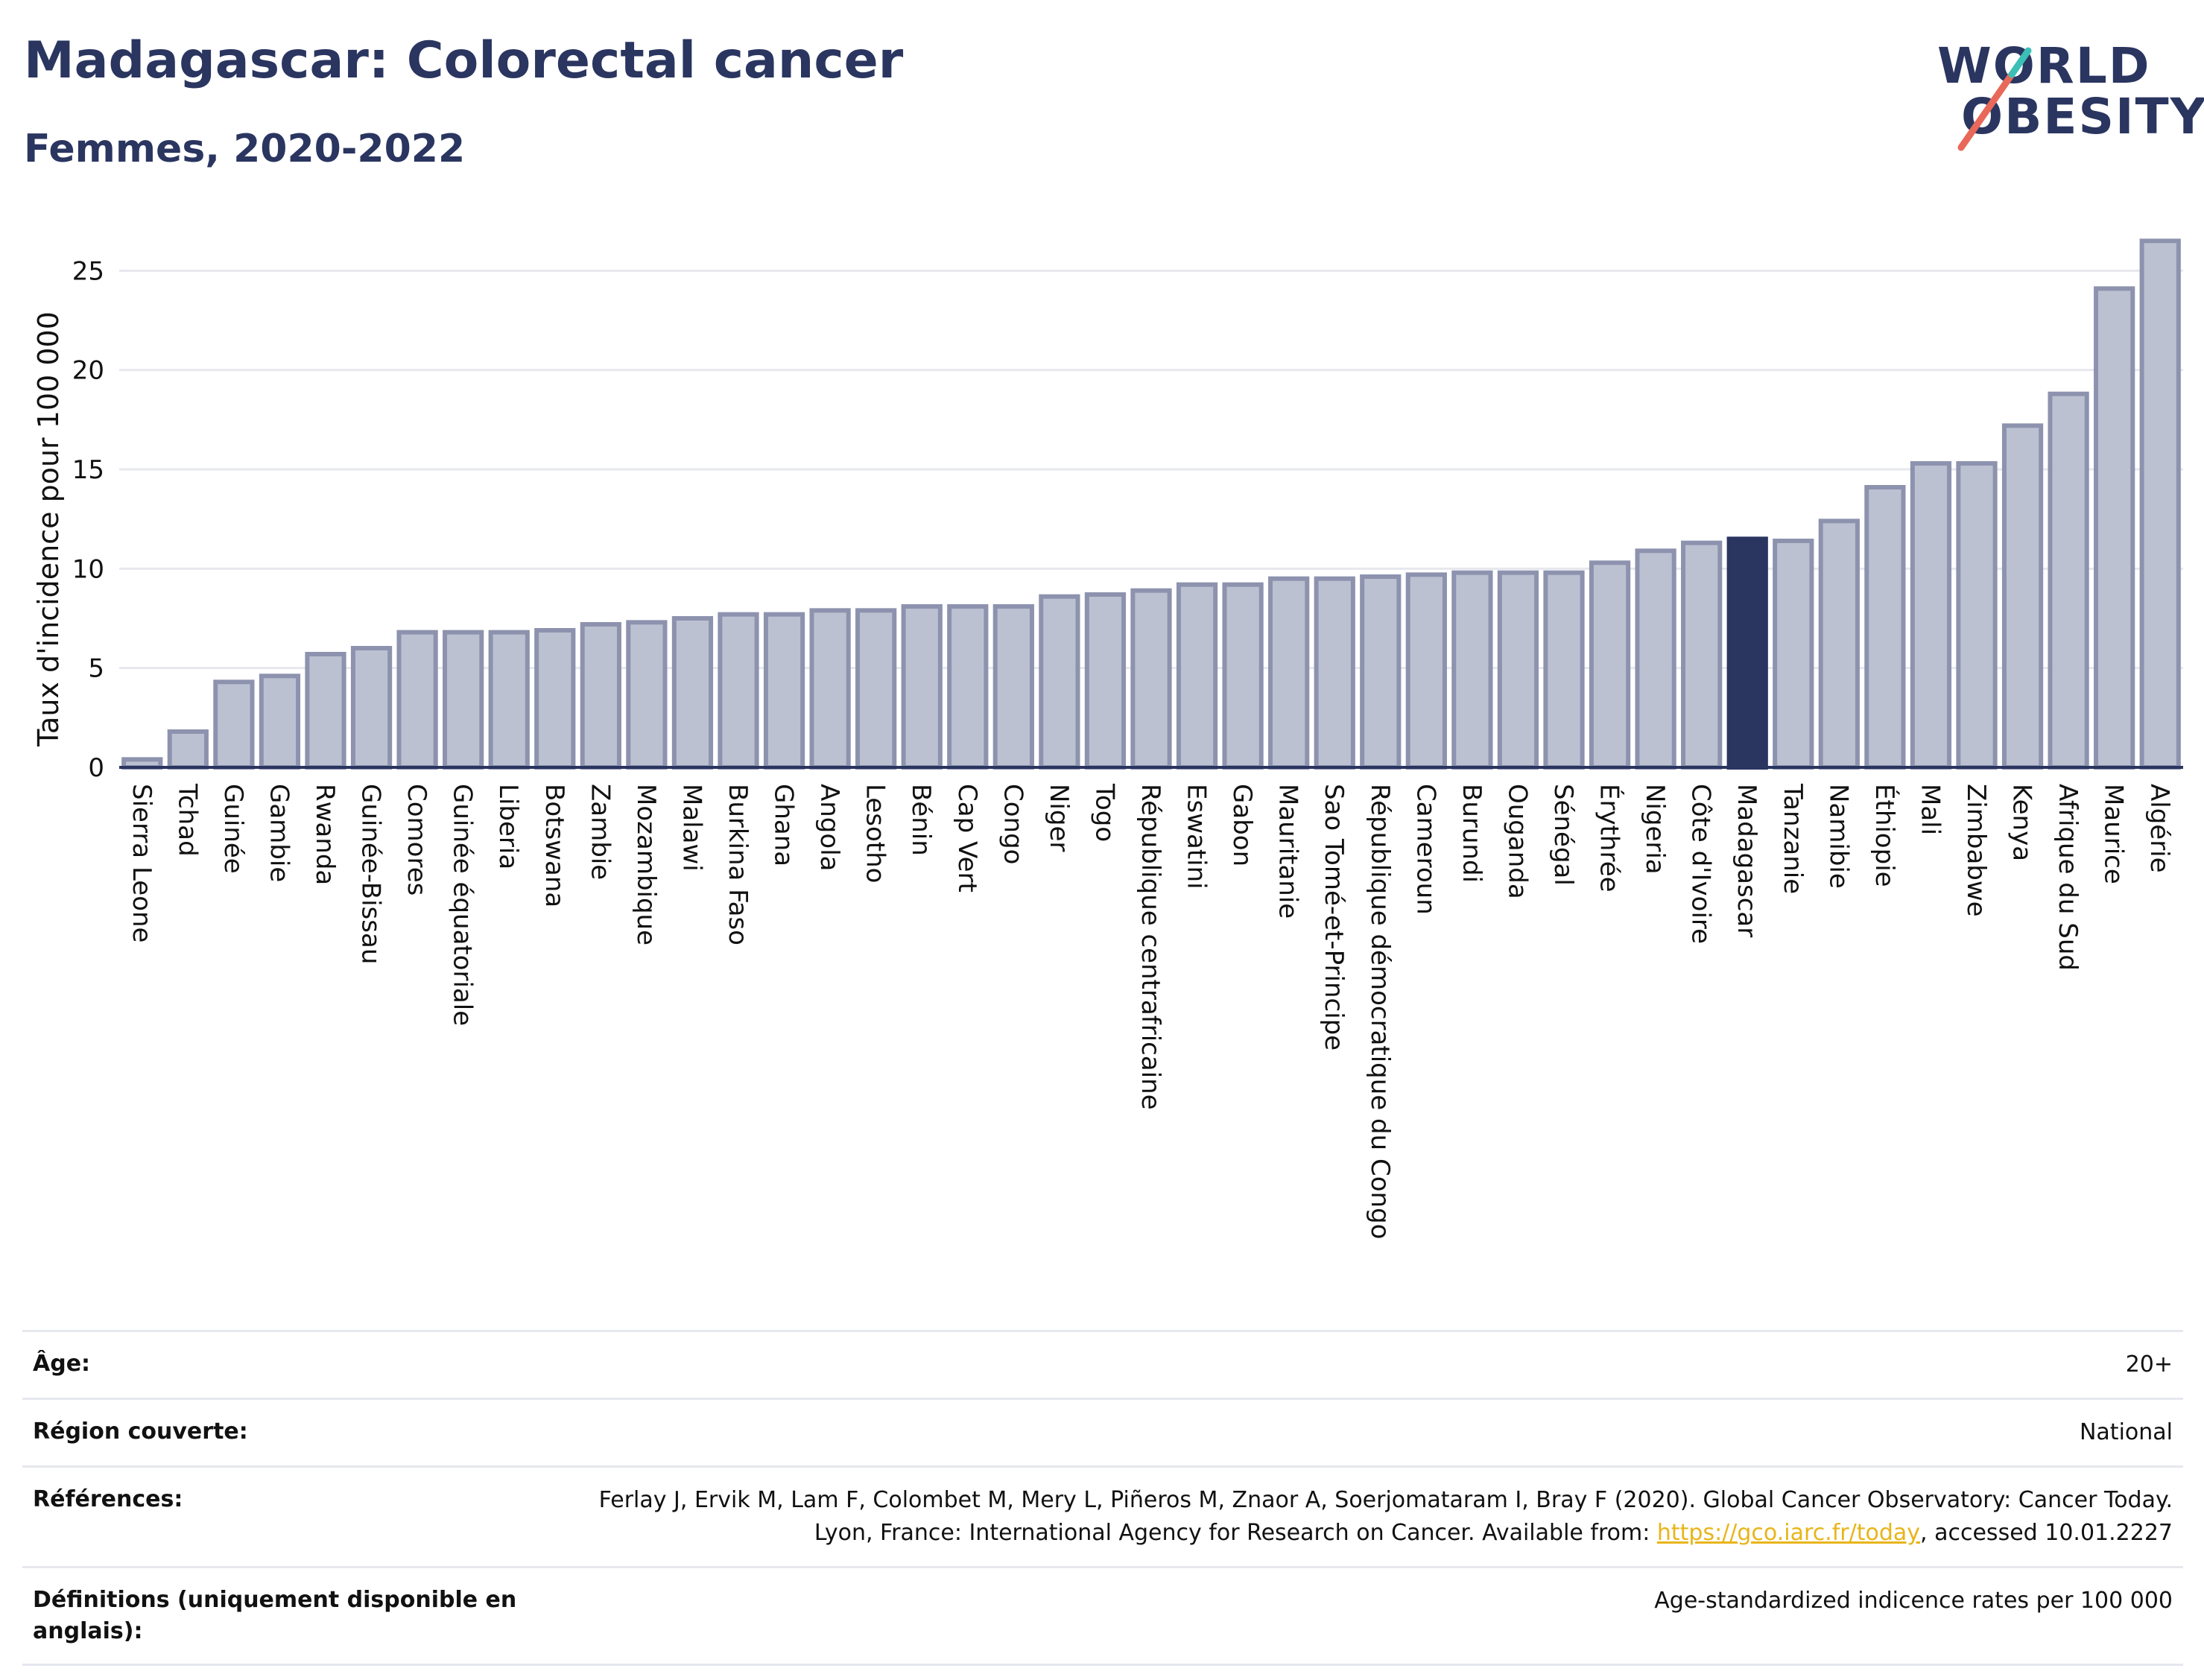  I want to click on page-title: Madagascar: Colorectal cancer, so click(464, 60).